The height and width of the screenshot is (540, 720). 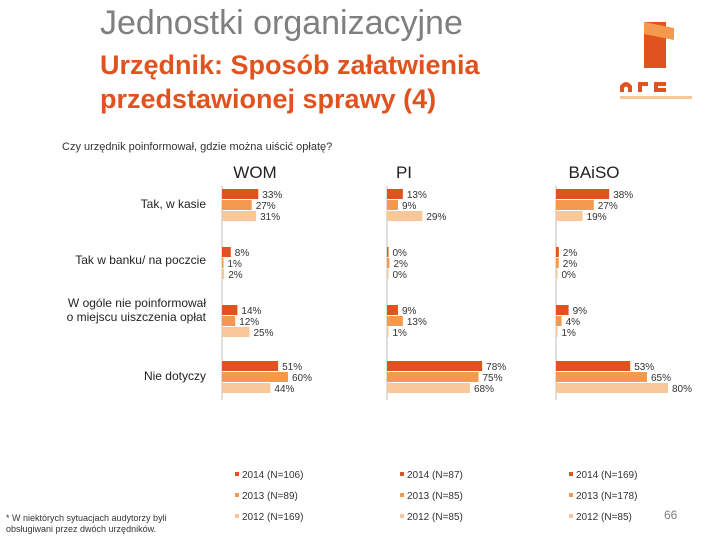 What do you see at coordinates (137, 317) in the screenshot?
I see `category-label: o miejscu uiszczenia opłat` at bounding box center [137, 317].